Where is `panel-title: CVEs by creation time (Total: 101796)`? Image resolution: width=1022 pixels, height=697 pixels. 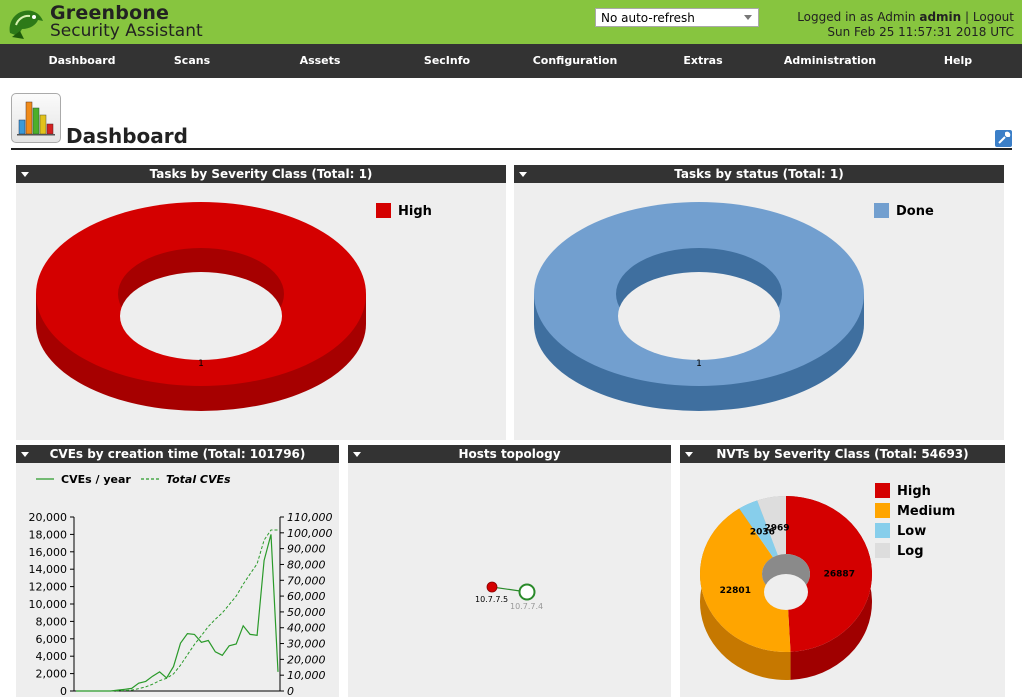
panel-title: CVEs by creation time (Total: 101796) is located at coordinates (177, 454).